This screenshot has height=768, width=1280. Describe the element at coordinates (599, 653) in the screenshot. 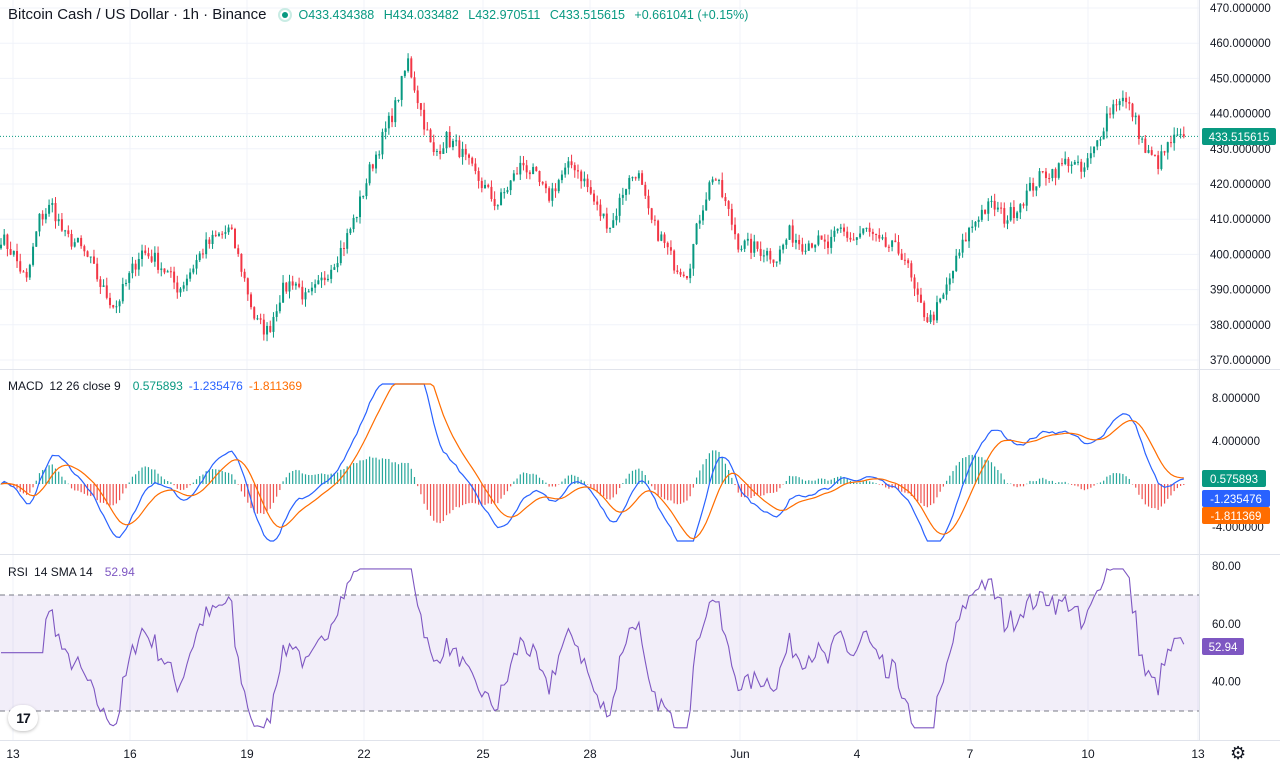

I see `rsi-band-background` at that location.